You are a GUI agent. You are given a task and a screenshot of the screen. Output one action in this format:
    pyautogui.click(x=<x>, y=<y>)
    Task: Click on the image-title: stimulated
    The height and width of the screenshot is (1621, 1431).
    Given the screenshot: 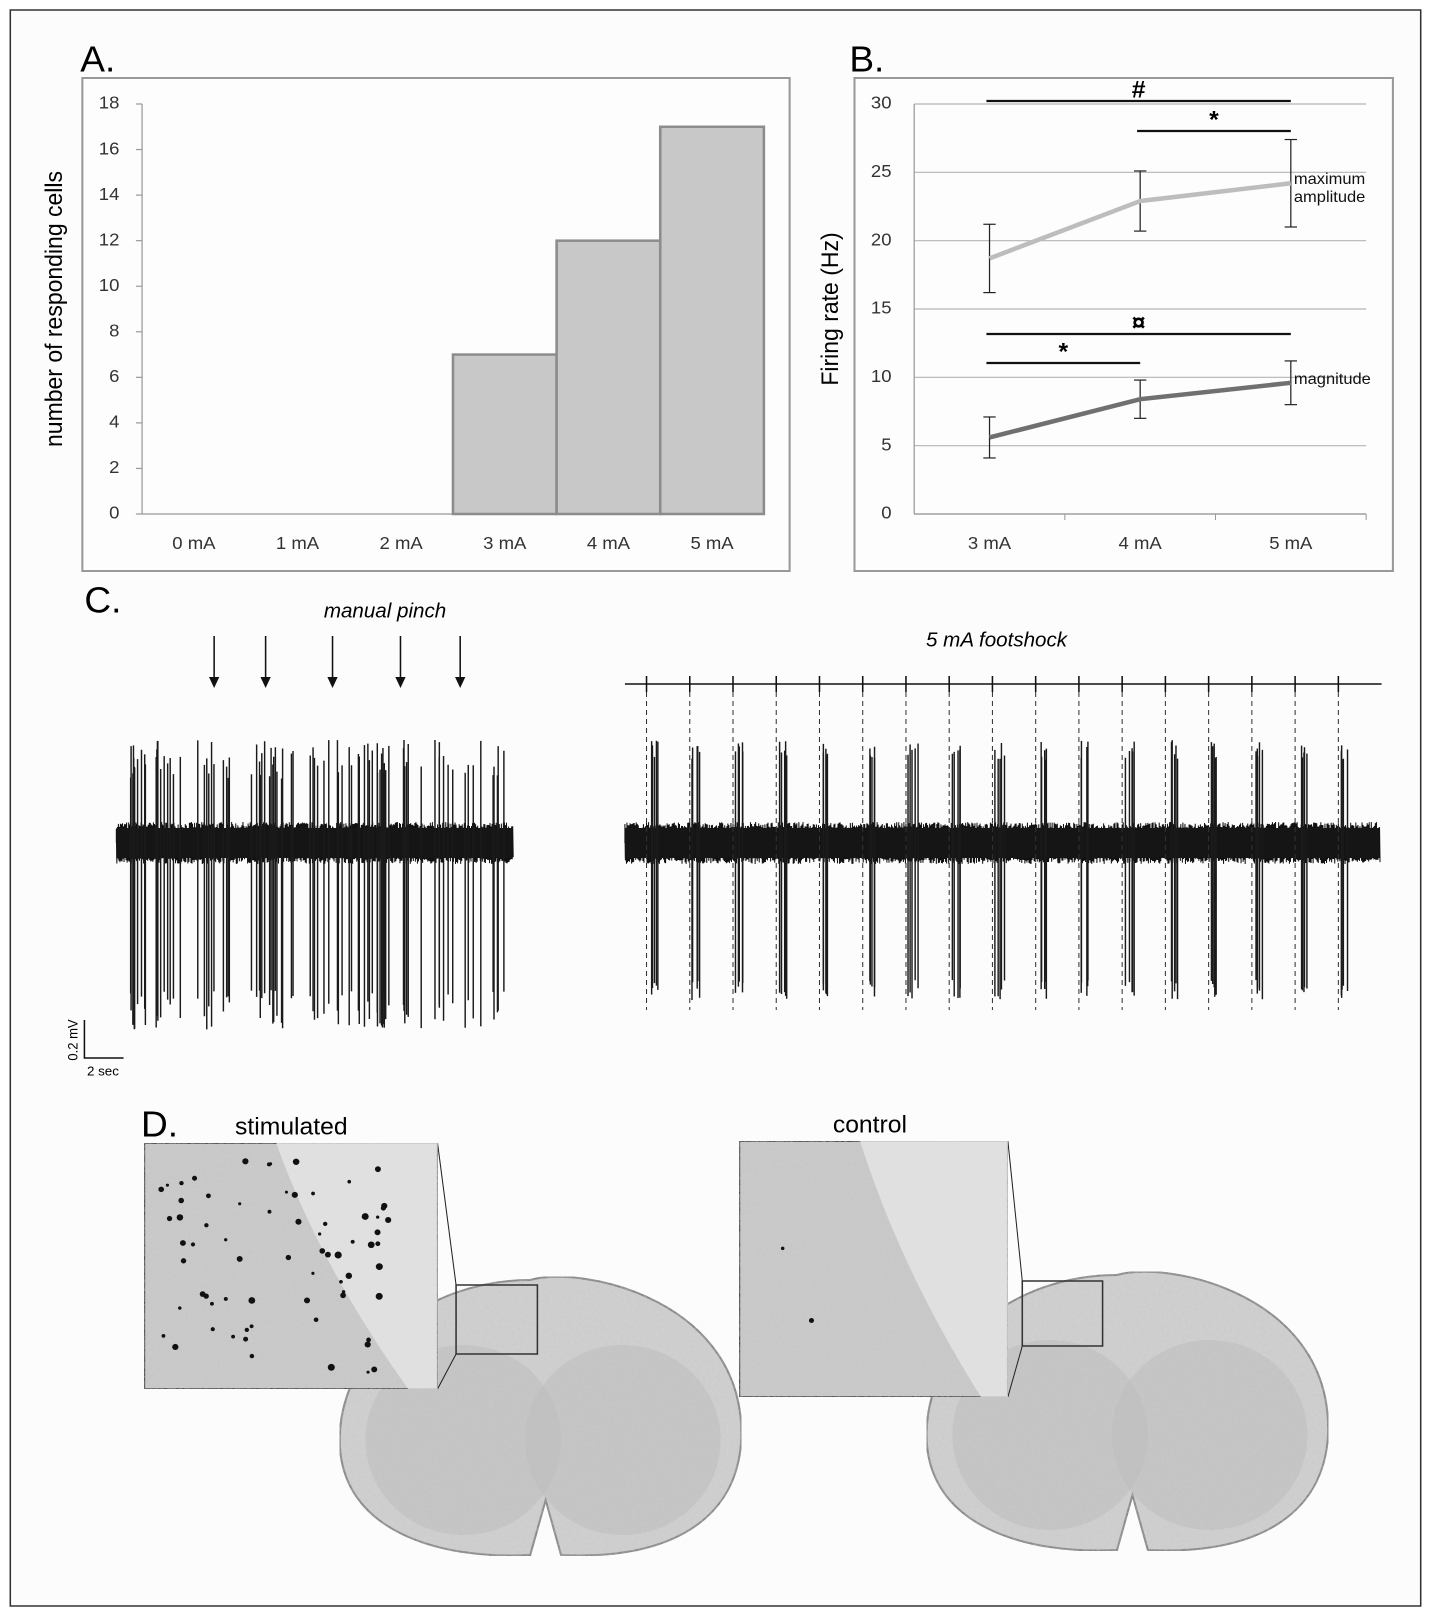 What is the action you would take?
    pyautogui.click(x=291, y=1127)
    